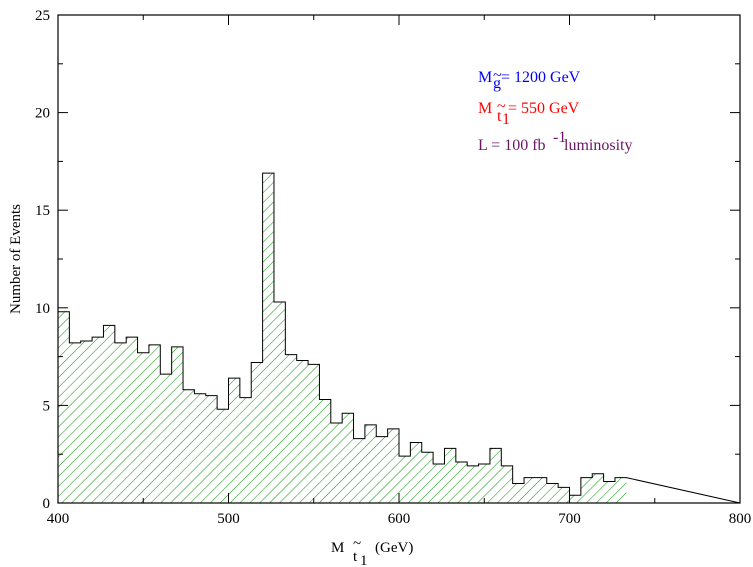 Image resolution: width=753 pixels, height=567 pixels. Describe the element at coordinates (541, 77) in the screenshot. I see `annotation-gluino-value: = 1200 GeV` at that location.